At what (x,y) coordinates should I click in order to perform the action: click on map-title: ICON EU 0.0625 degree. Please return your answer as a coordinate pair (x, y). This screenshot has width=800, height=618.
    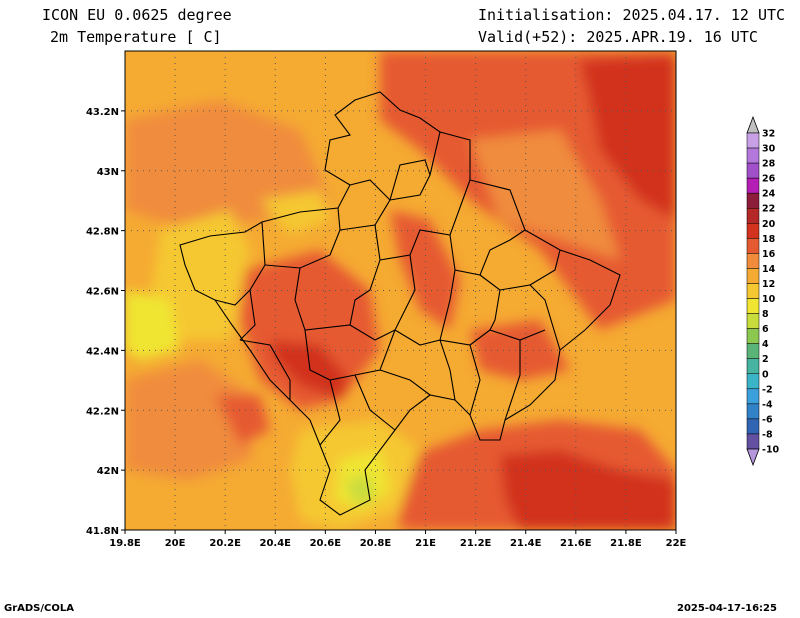
    Looking at the image, I should click on (137, 15).